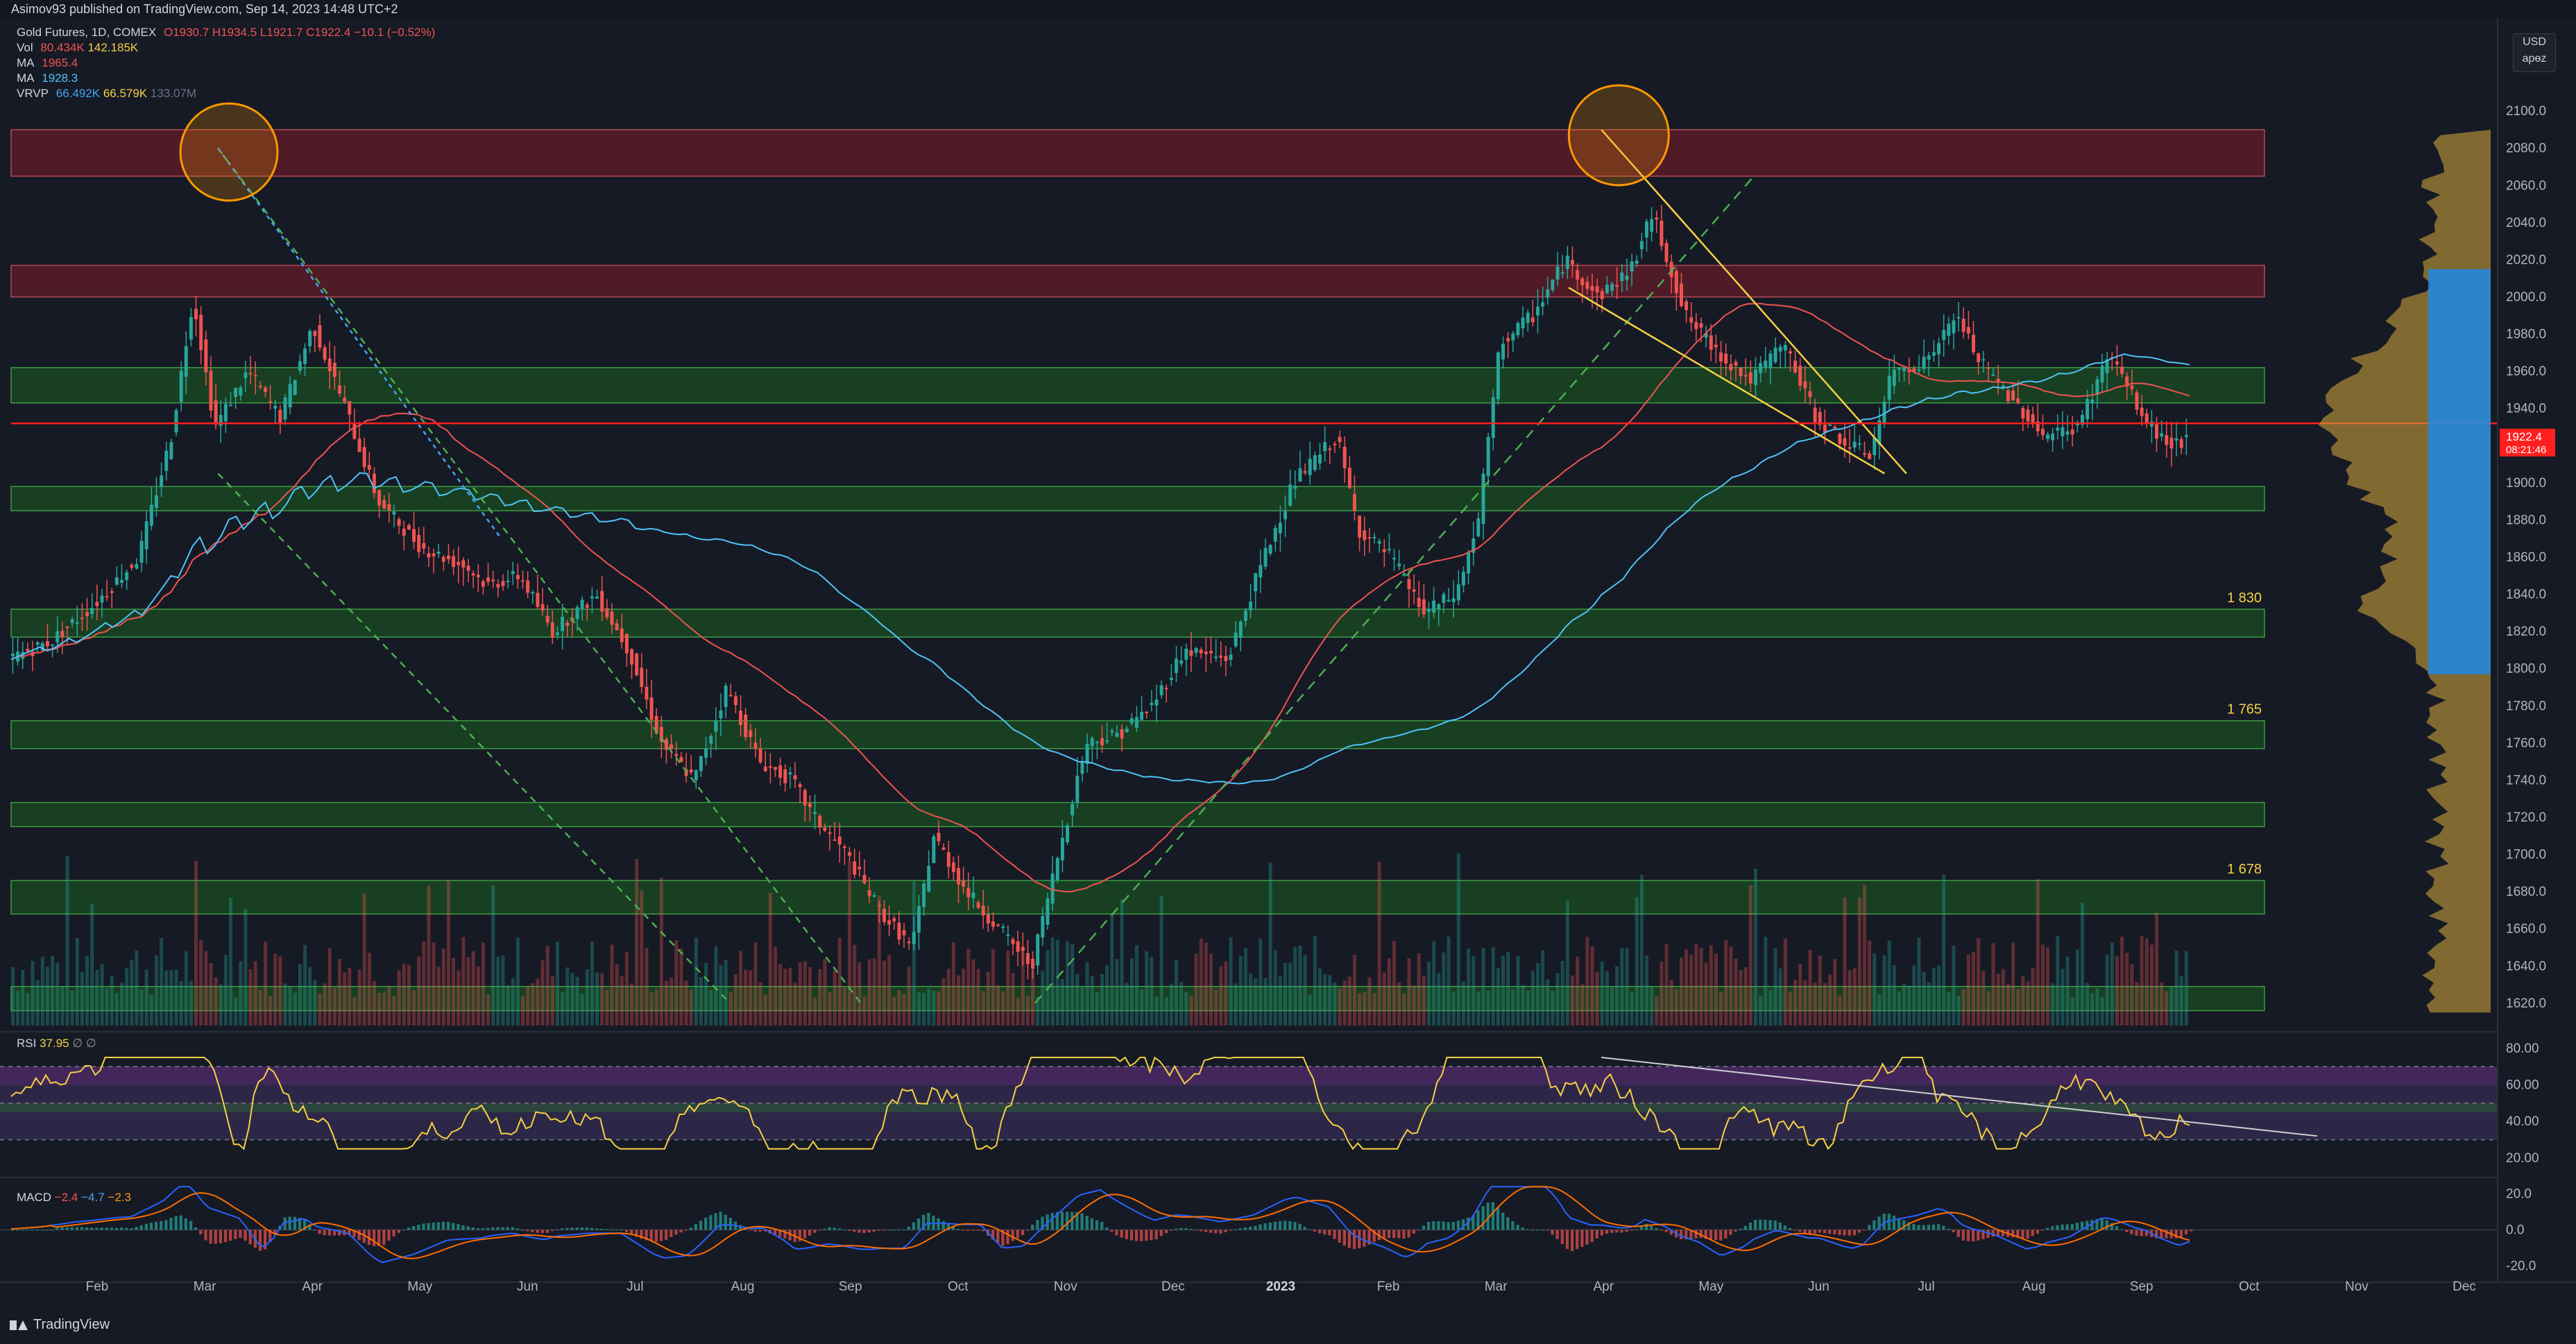 The width and height of the screenshot is (2576, 1344). What do you see at coordinates (1603, 1286) in the screenshot?
I see `date-tick-label: Apr` at bounding box center [1603, 1286].